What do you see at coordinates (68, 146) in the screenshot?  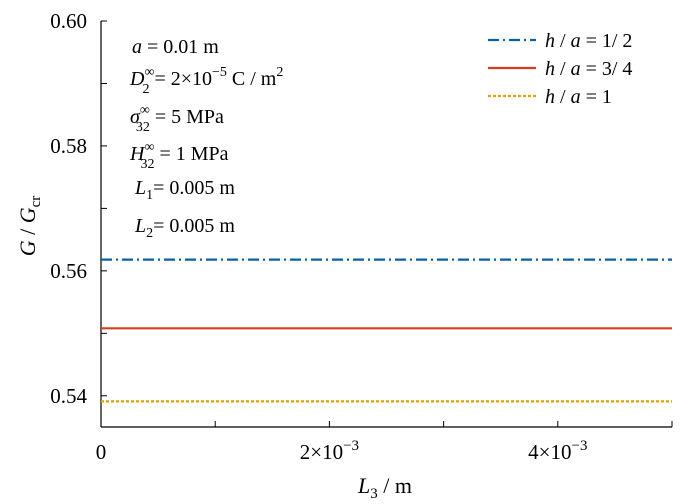 I see `y-tick-label: 0.58` at bounding box center [68, 146].